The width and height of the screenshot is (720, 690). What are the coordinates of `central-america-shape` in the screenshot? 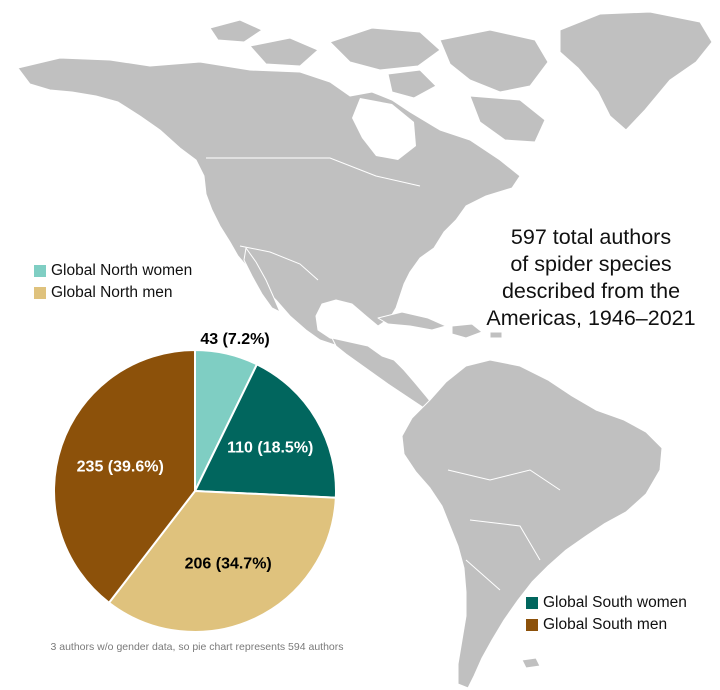 It's located at (383, 373).